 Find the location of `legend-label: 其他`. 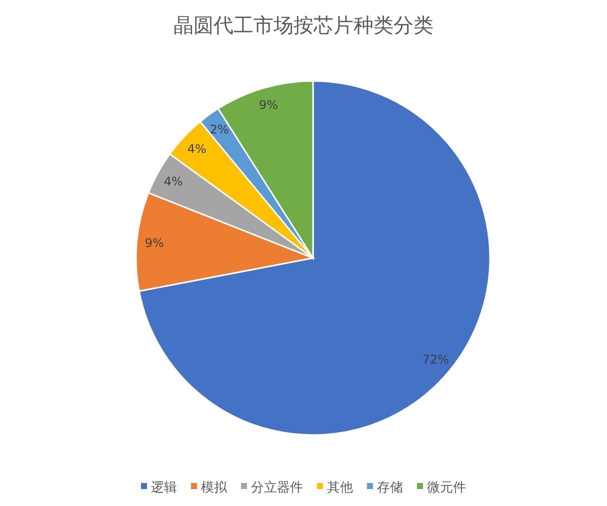

legend-label: 其他 is located at coordinates (340, 488).